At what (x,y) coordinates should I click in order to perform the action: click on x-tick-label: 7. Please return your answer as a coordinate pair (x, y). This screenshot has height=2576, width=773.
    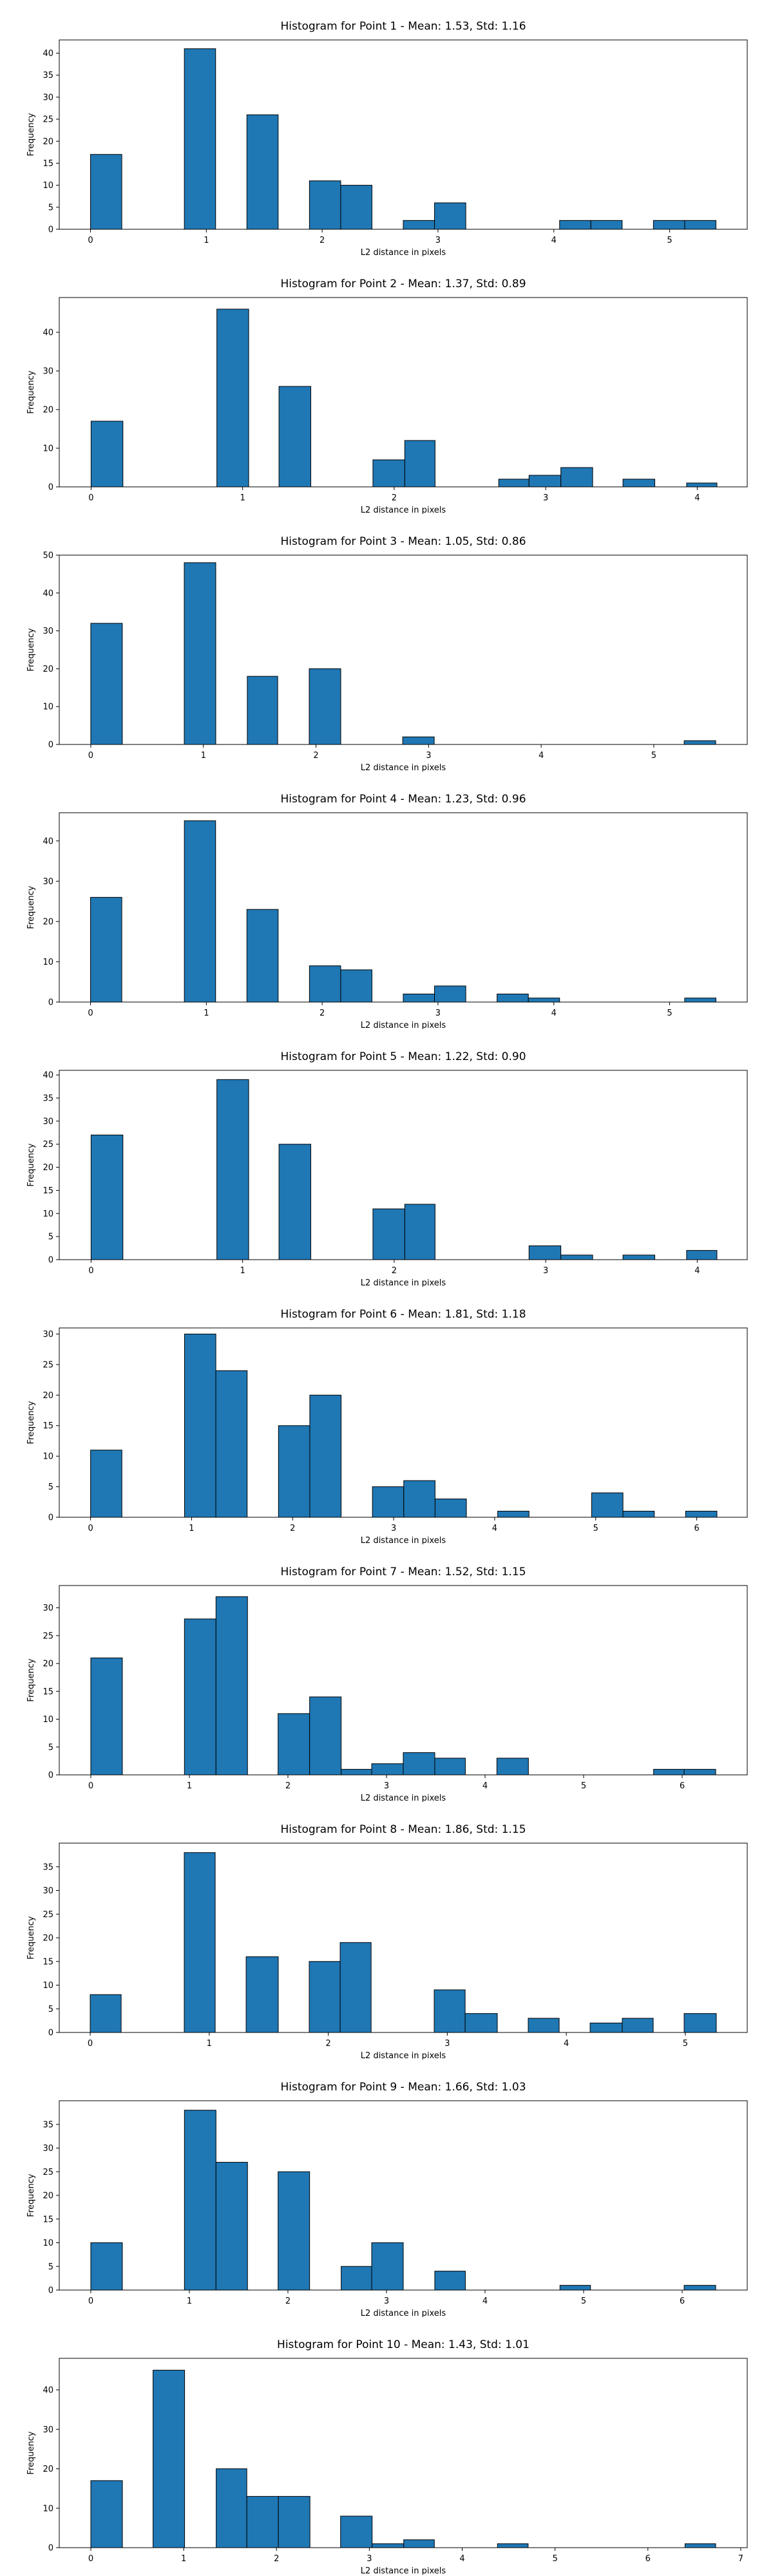
    Looking at the image, I should click on (740, 2559).